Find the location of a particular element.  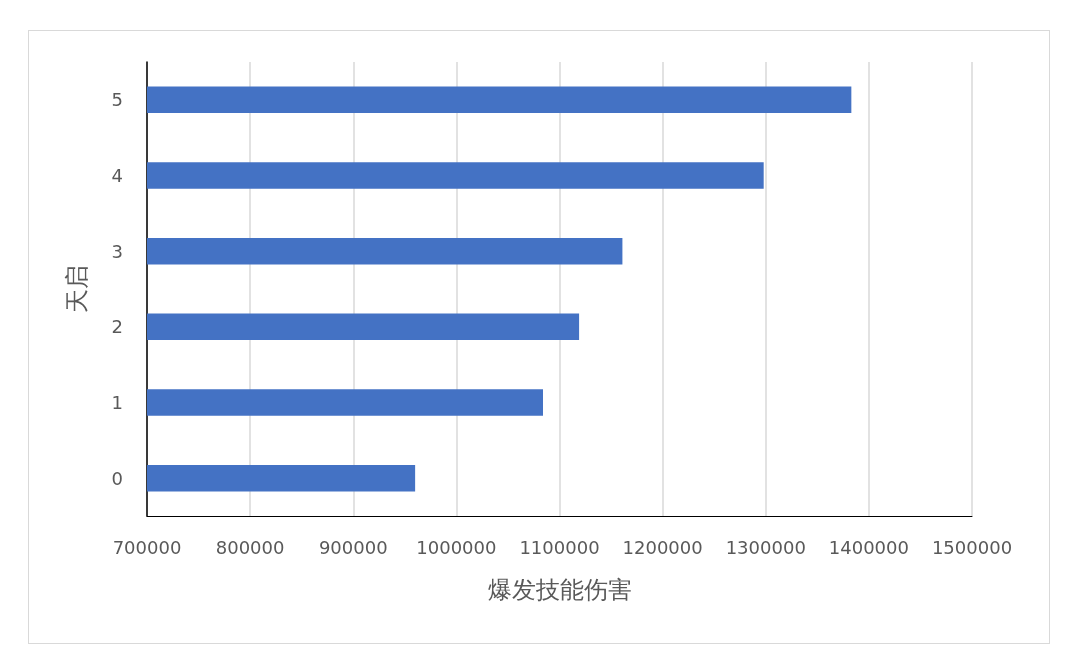

x-tick-label: 700000 is located at coordinates (147, 547).